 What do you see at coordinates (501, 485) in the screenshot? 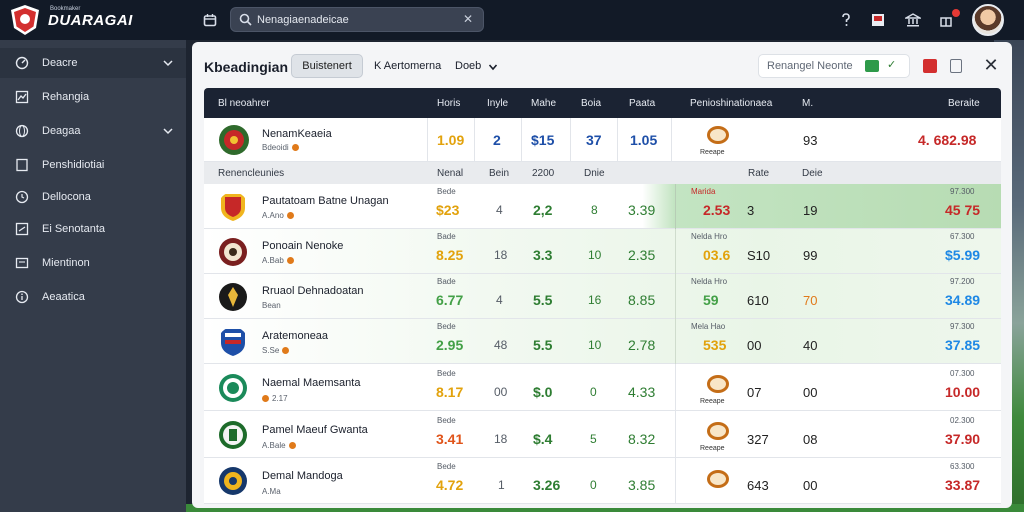
I see `odds-cell: 1` at bounding box center [501, 485].